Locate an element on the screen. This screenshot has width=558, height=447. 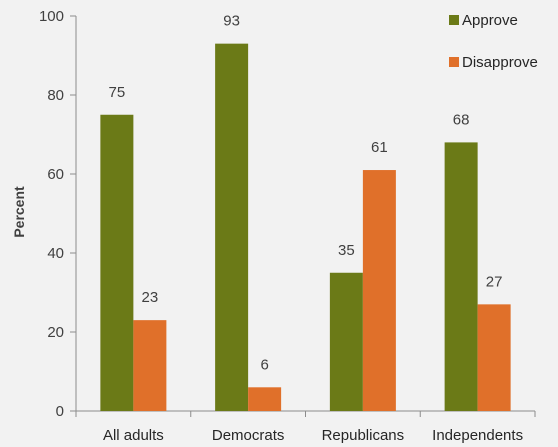
x-tick-label: Democrats is located at coordinates (248, 435).